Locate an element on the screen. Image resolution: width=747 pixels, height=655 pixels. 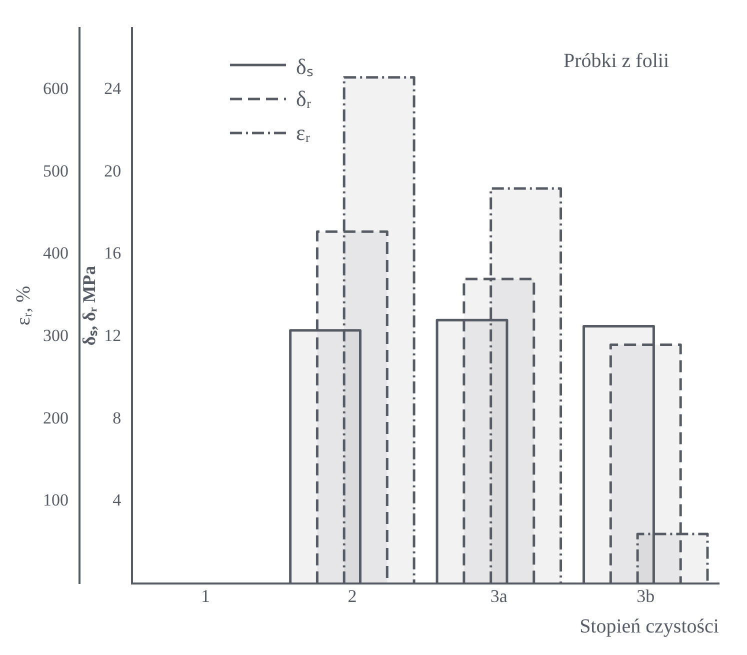
legend-label: εᵣ is located at coordinates (303, 133).